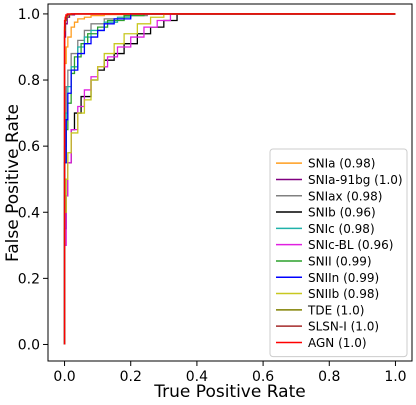 Image resolution: width=416 pixels, height=405 pixels. Describe the element at coordinates (343, 294) in the screenshot. I see `legend-label: SNIIb (0.98)` at that location.